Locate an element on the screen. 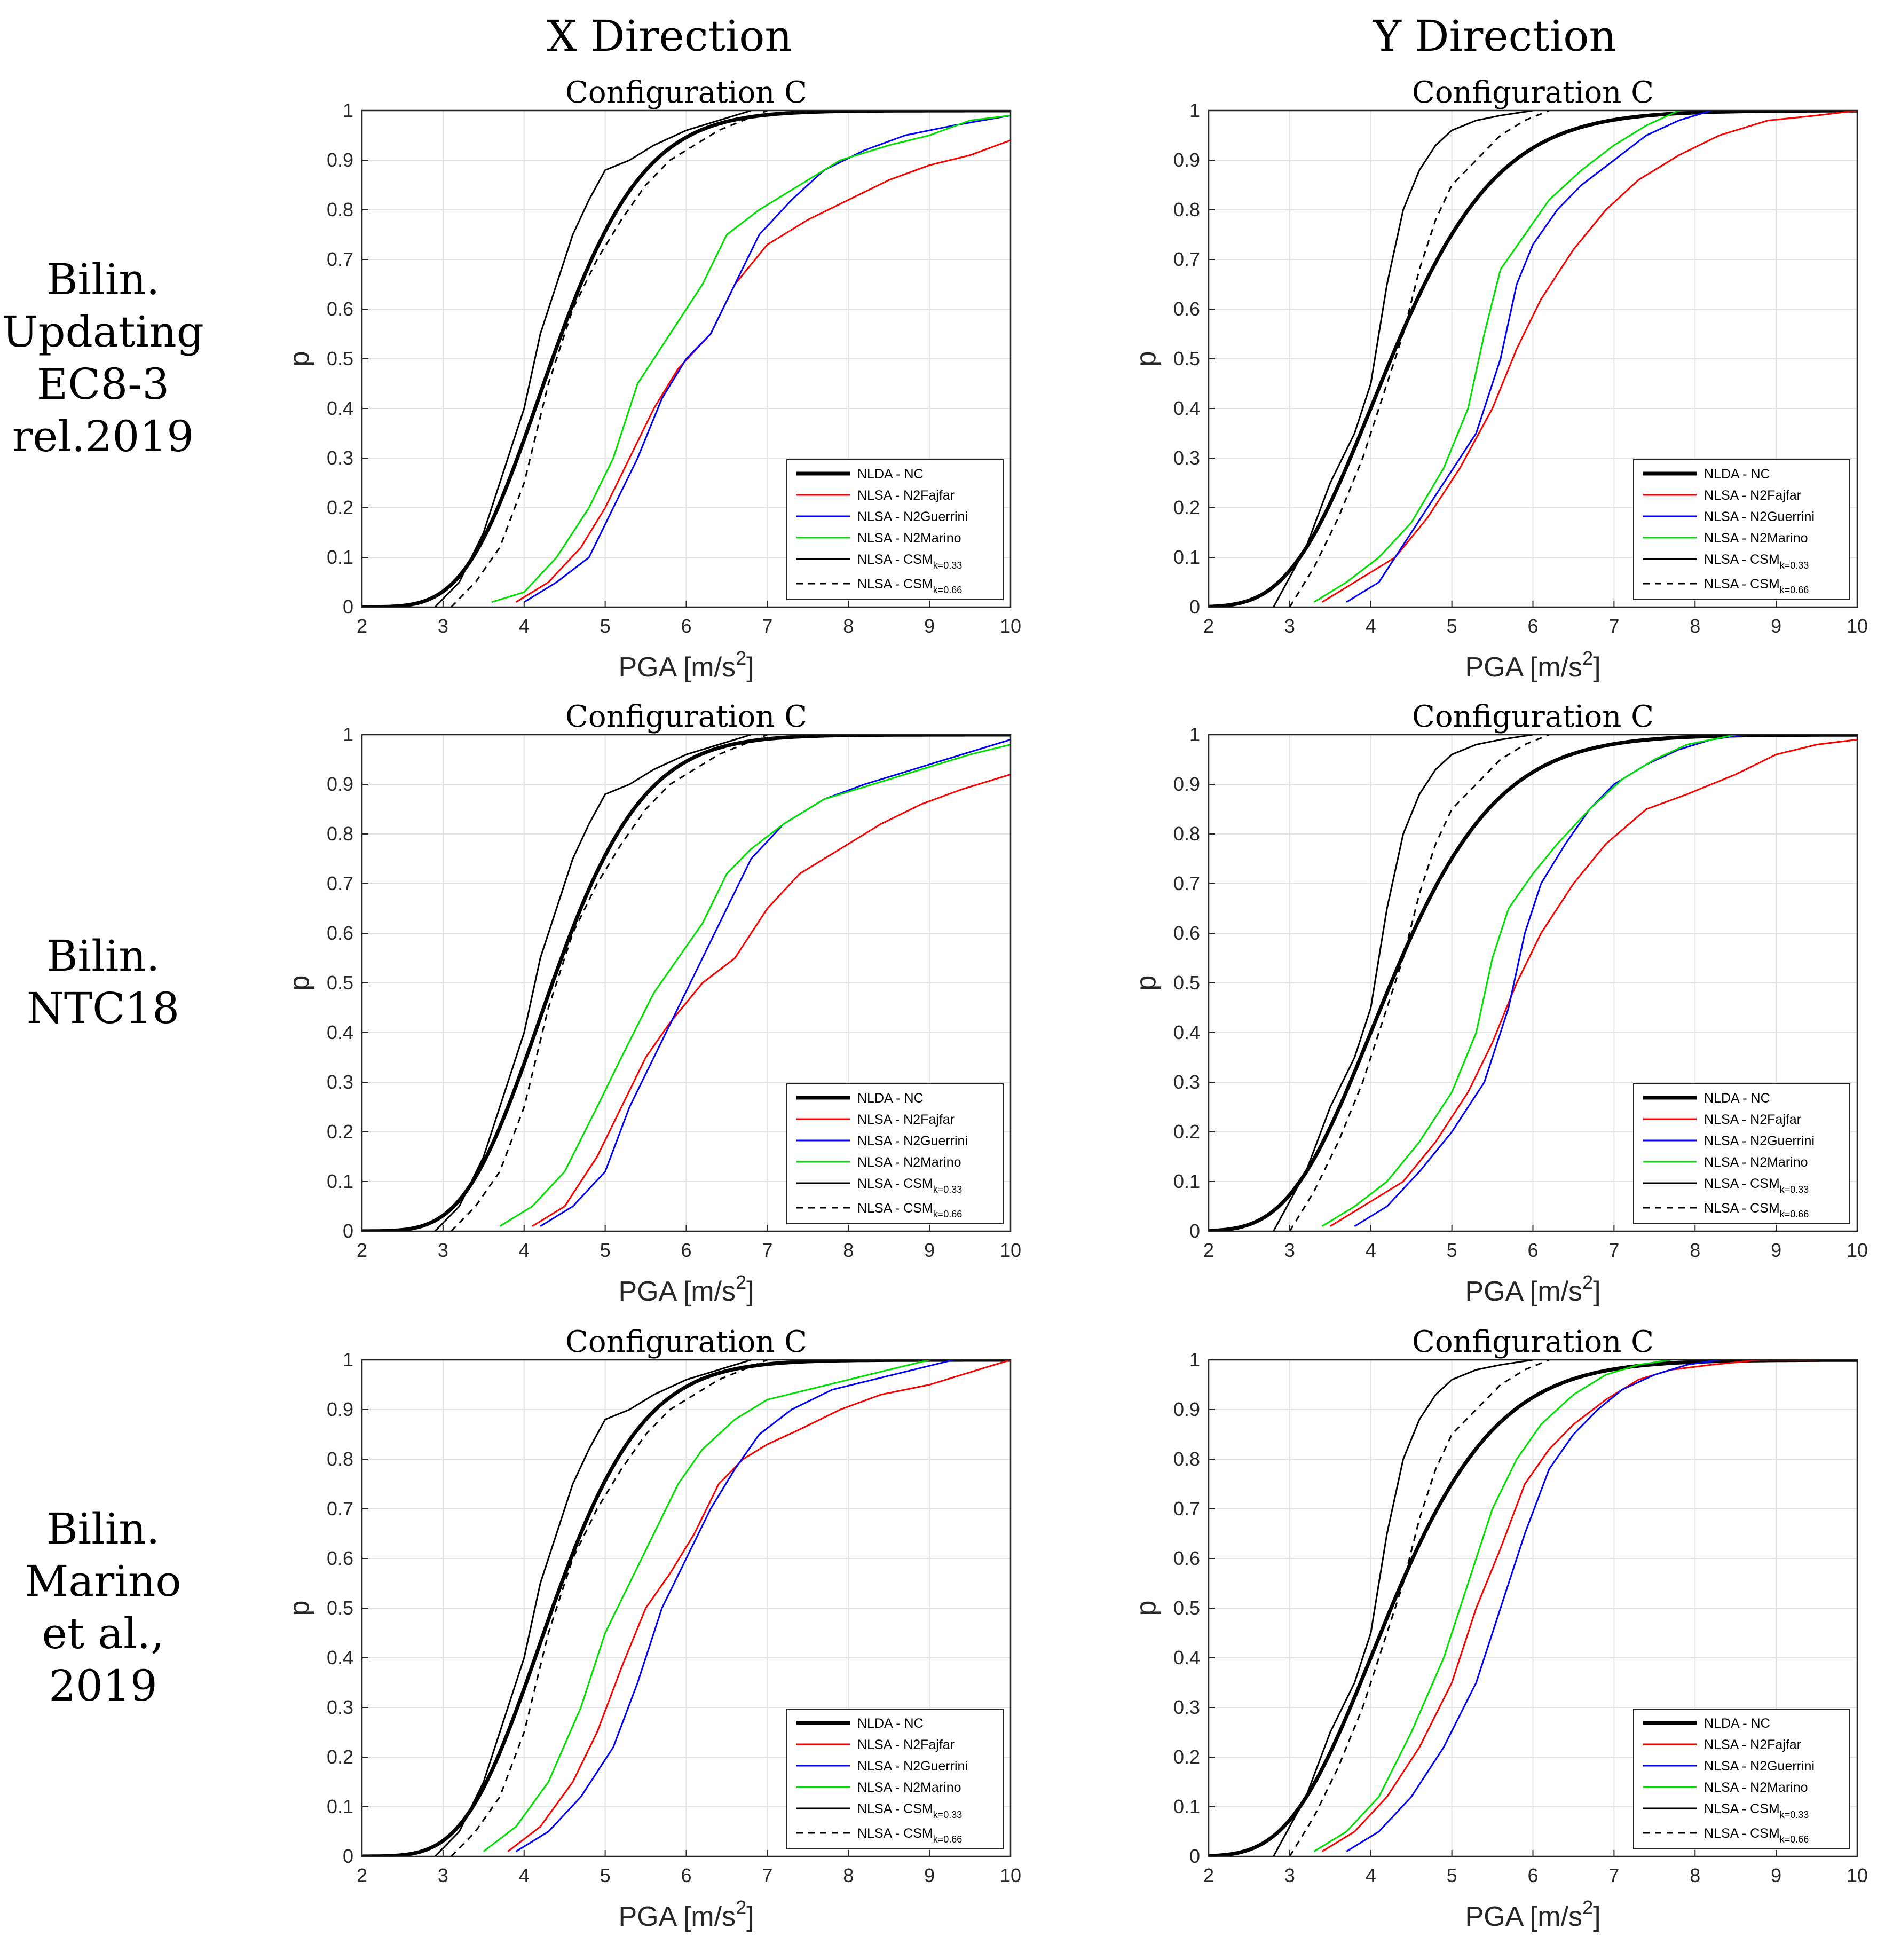 The image size is (1893, 1960). column-title-x: X Direction is located at coordinates (670, 36).